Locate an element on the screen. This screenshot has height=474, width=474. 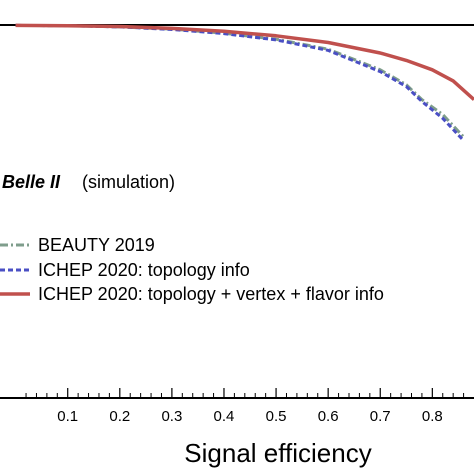
legend-label-topology: ICHEP 2020: topology info is located at coordinates (144, 270).